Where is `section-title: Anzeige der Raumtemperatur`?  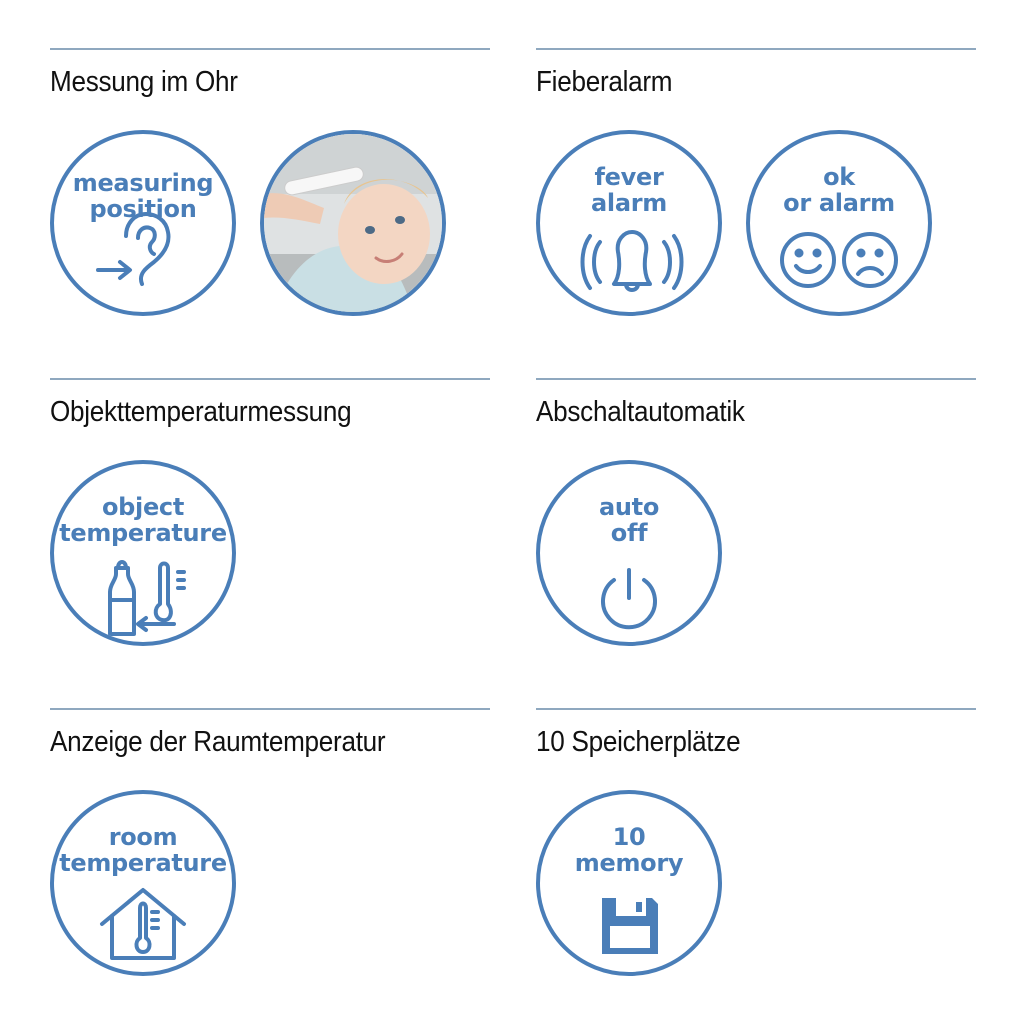 section-title: Anzeige der Raumtemperatur is located at coordinates (218, 742).